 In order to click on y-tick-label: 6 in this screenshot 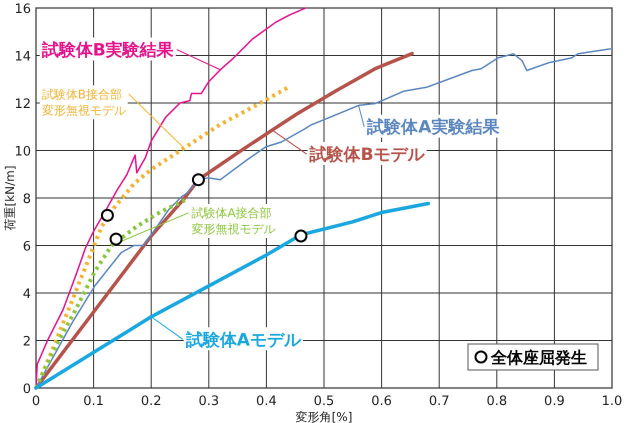, I will do `click(26, 247)`.